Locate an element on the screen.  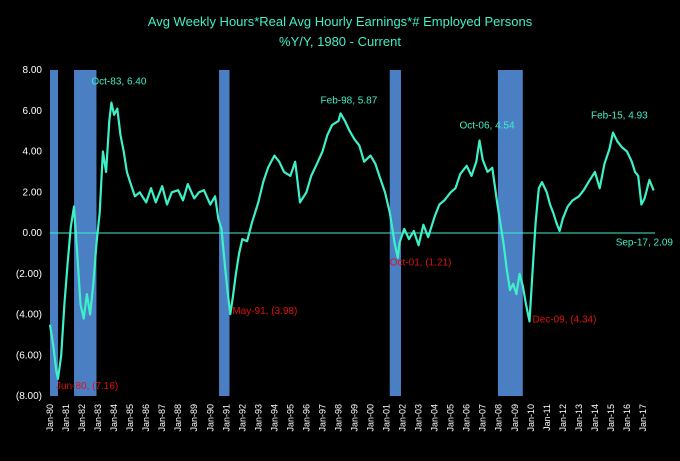
x-tick-label: Jan-08 is located at coordinates (499, 418).